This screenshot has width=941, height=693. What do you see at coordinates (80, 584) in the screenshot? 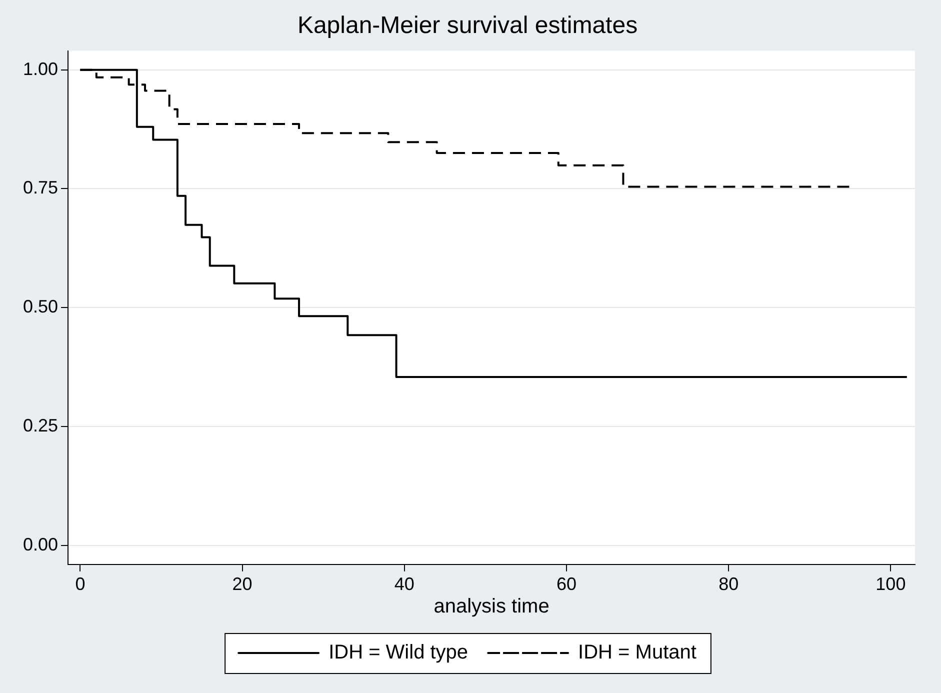
I see `x-tick-label: 0` at bounding box center [80, 584].